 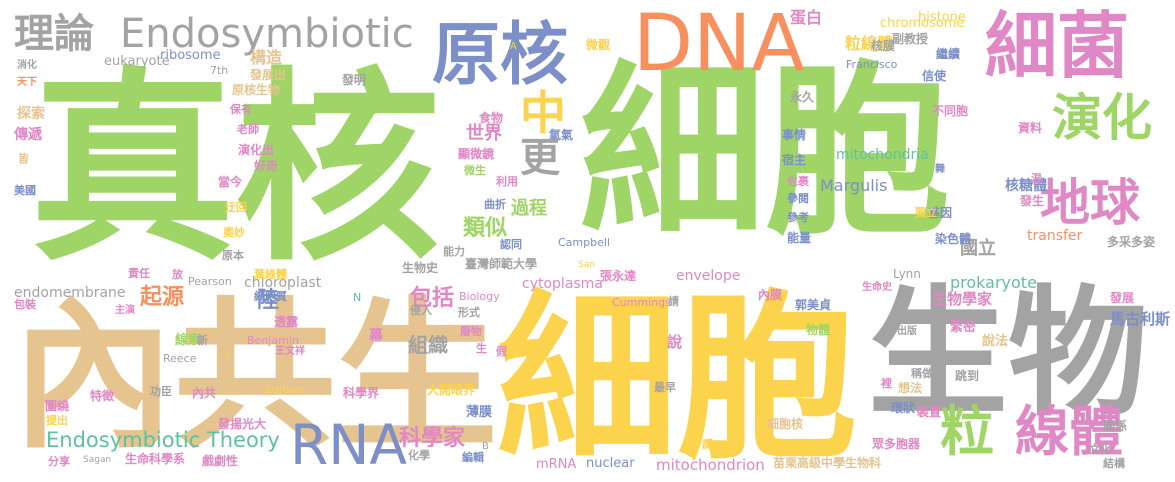 I want to click on cloud-word: 認同, so click(x=511, y=244).